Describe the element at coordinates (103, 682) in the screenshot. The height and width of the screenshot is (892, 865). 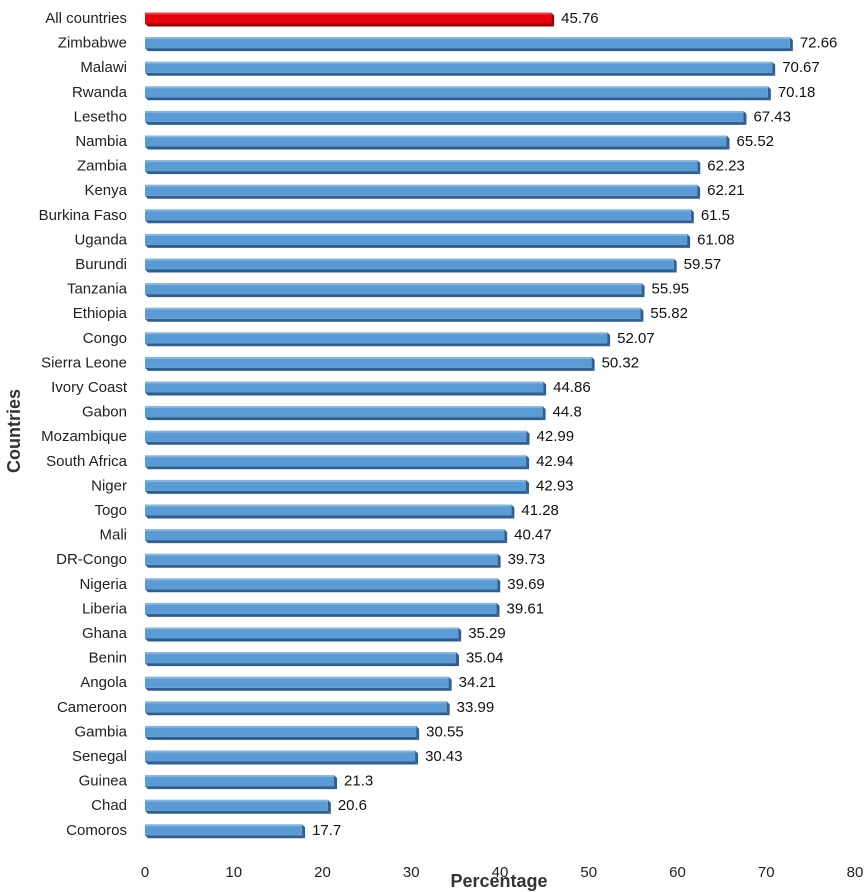
I see `category-label: Angola` at that location.